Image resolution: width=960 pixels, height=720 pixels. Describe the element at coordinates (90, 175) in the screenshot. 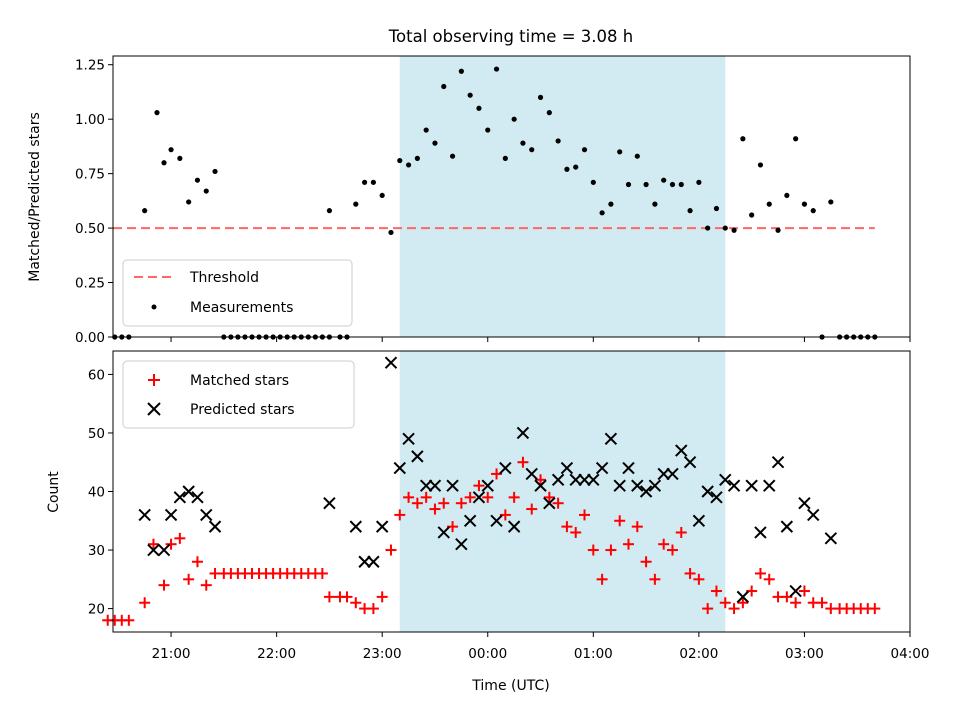

I see `y-tick-label: 0.75` at that location.